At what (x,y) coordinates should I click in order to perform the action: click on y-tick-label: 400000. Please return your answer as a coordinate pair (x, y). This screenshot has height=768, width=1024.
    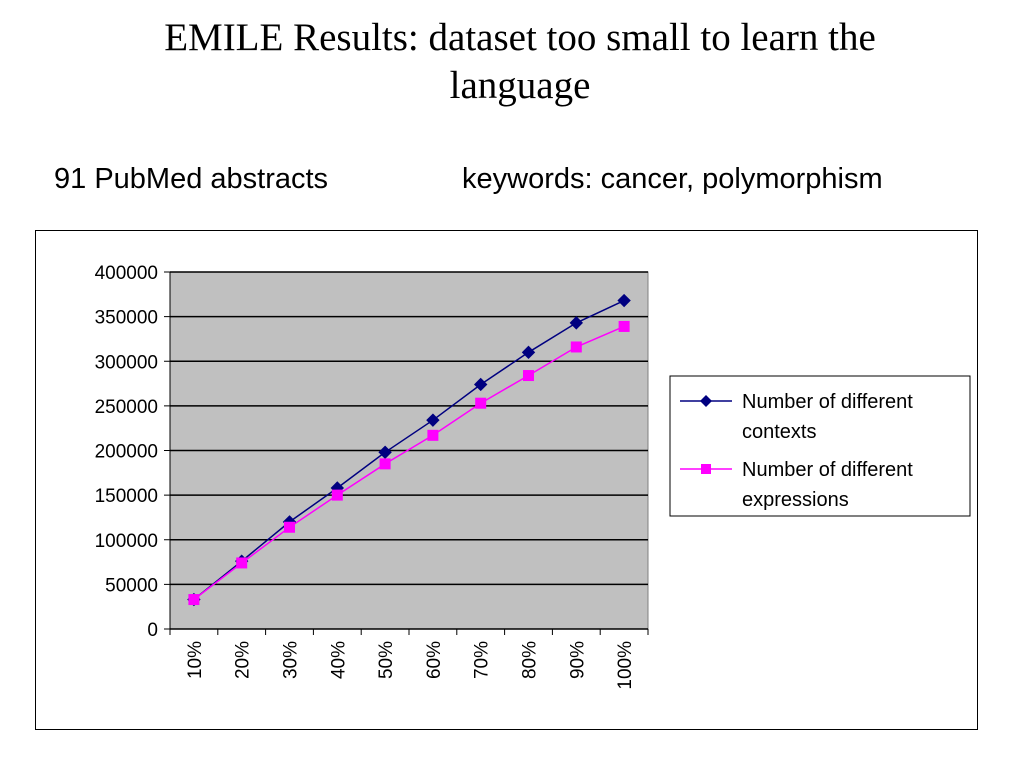
    Looking at the image, I should click on (126, 273).